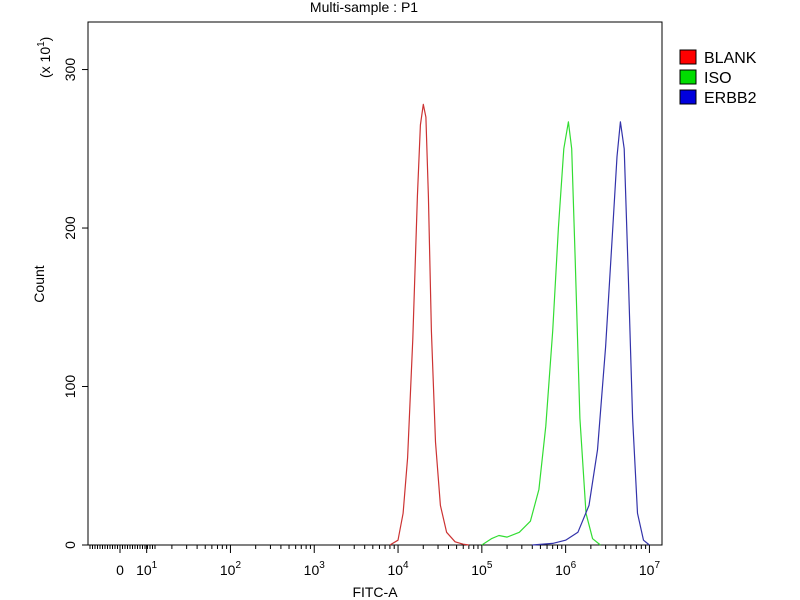 This screenshot has width=800, height=600. I want to click on y-tick-label: 100, so click(70, 387).